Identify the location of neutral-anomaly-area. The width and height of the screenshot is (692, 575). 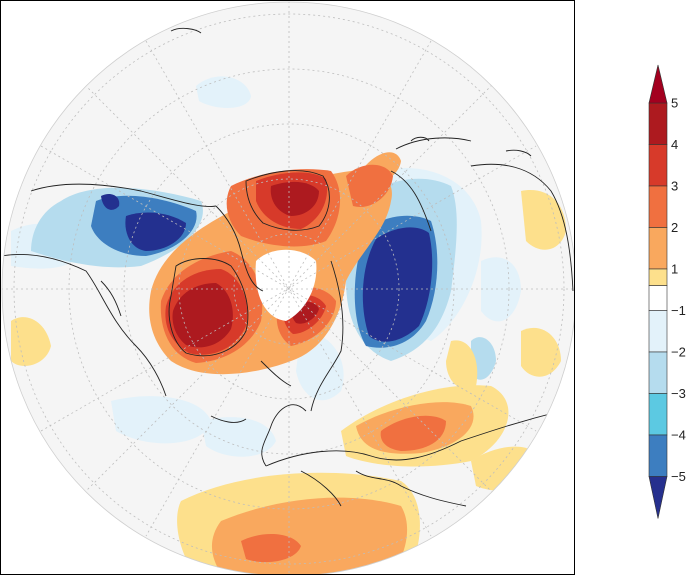
(286, 285).